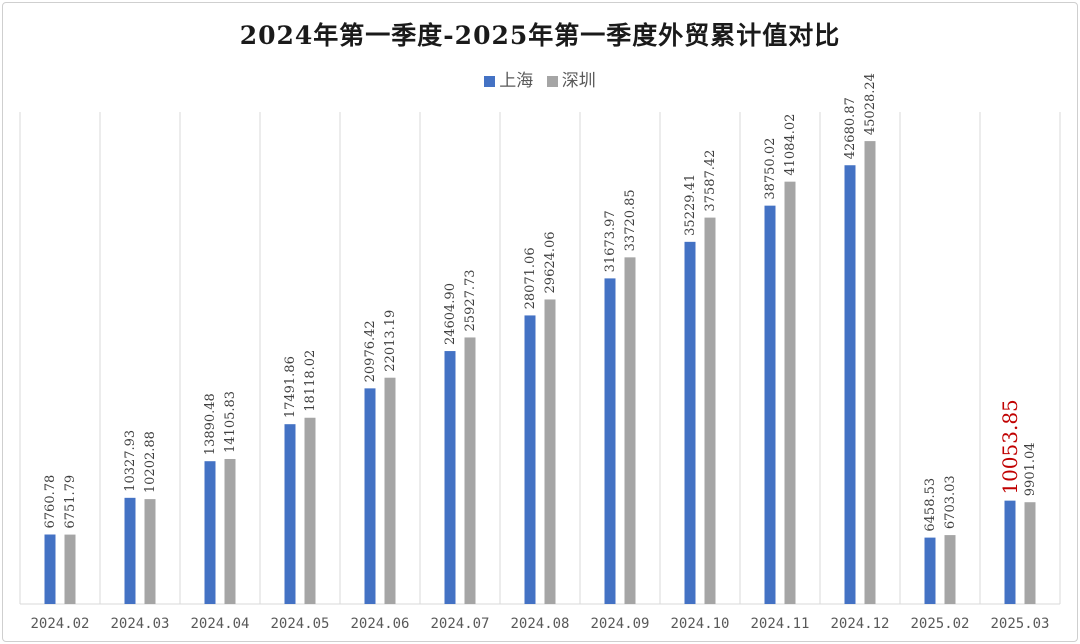 This screenshot has height=644, width=1080. Describe the element at coordinates (550, 262) in the screenshot. I see `data-label: 29624.06` at that location.